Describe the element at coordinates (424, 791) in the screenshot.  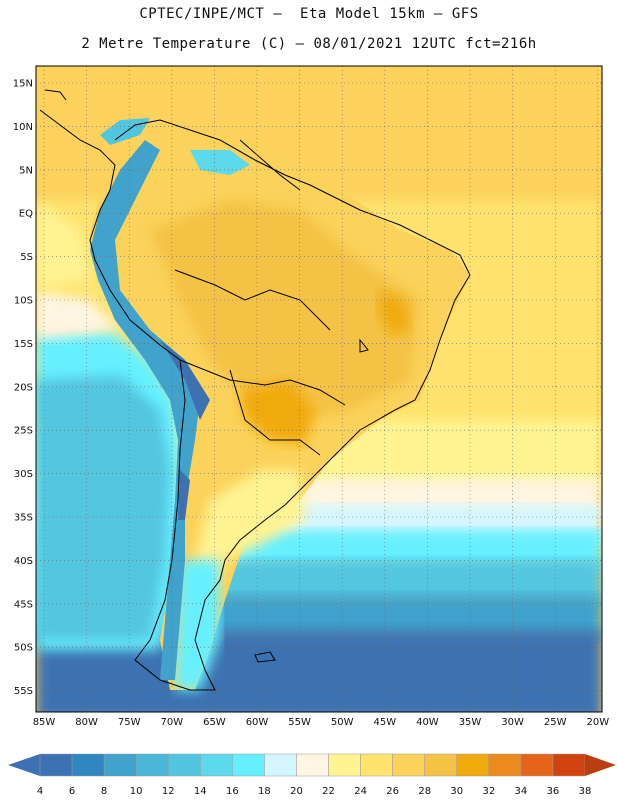
I see `colorbar-tick-label: 28` at that location.